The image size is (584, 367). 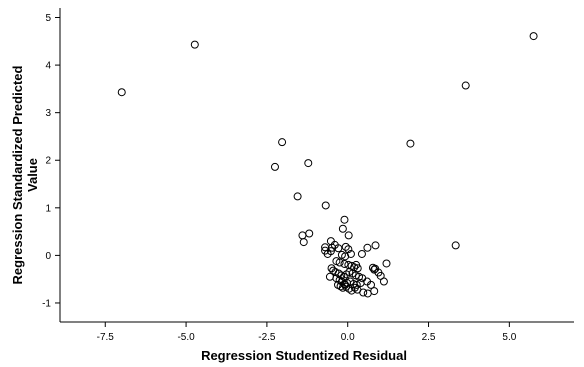 What do you see at coordinates (186, 337) in the screenshot?
I see `x-tick-label: -5.0` at bounding box center [186, 337].